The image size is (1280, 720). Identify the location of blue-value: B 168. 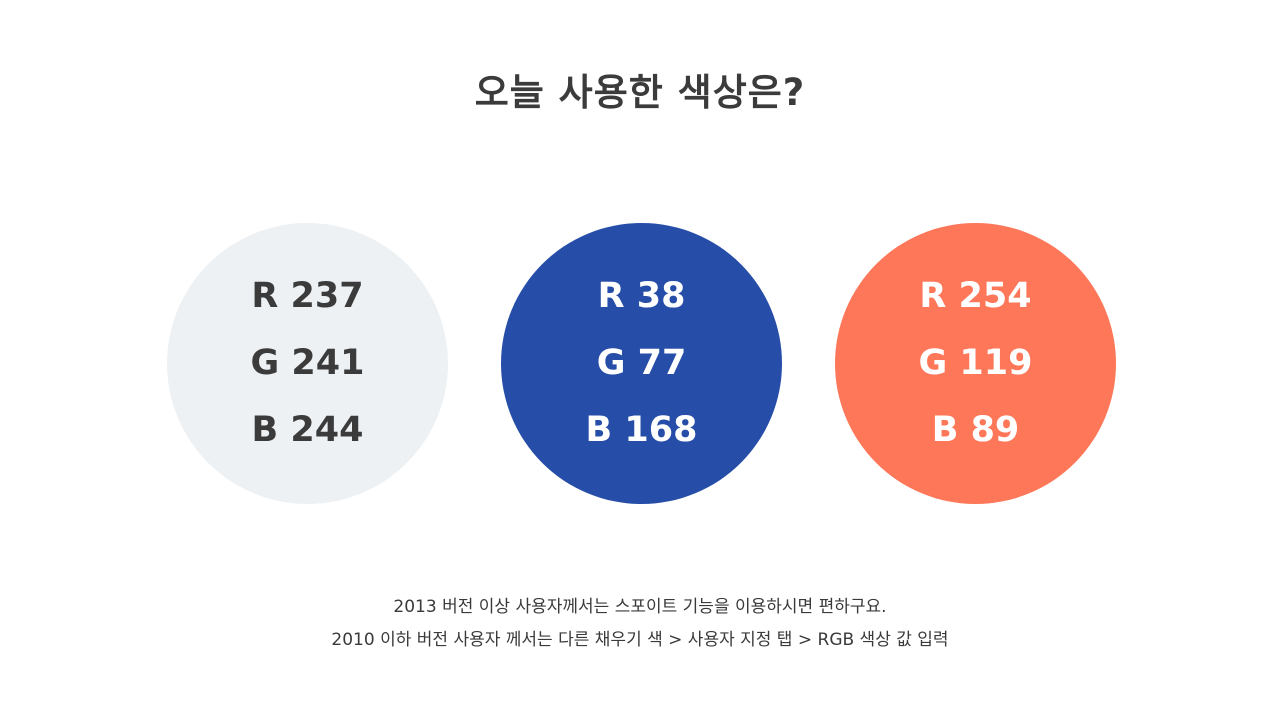
(641, 430).